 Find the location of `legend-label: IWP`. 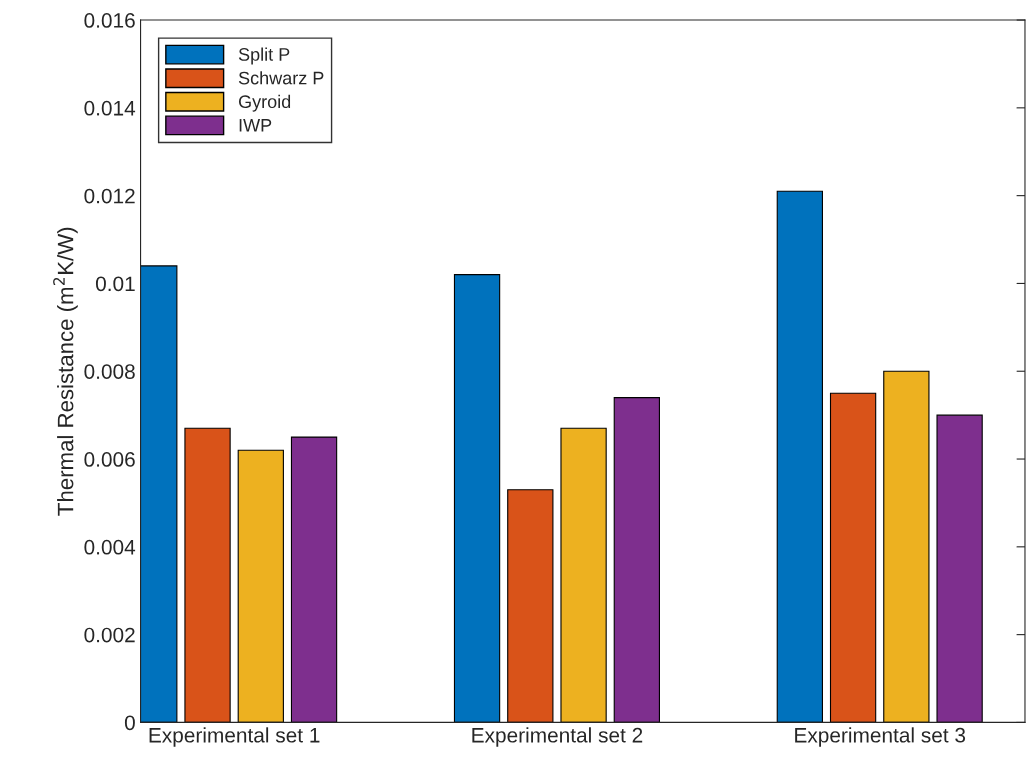

legend-label: IWP is located at coordinates (255, 125).